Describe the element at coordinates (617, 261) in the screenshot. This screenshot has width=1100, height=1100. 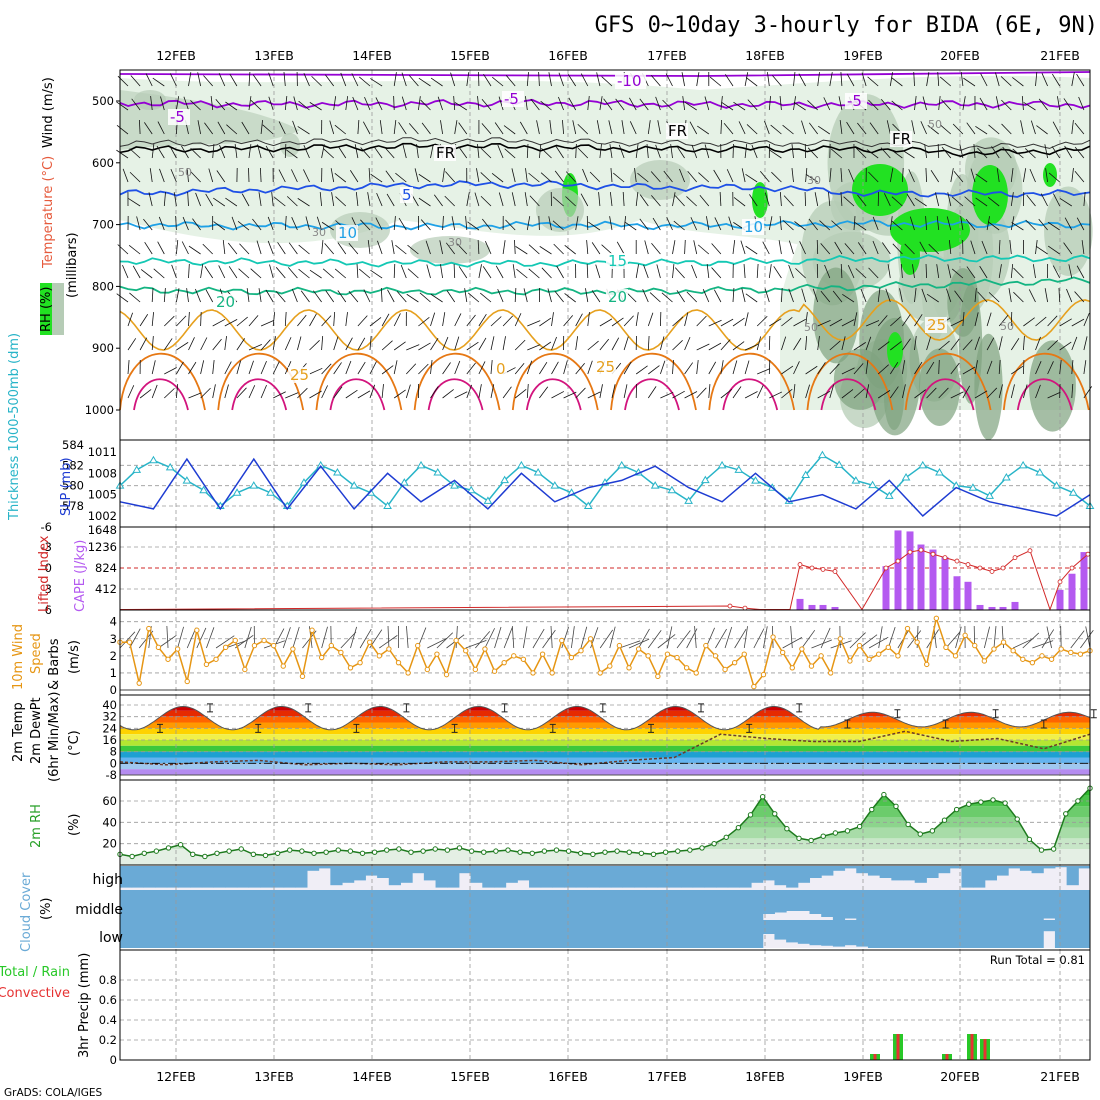
I see `contour-label-bg` at that location.